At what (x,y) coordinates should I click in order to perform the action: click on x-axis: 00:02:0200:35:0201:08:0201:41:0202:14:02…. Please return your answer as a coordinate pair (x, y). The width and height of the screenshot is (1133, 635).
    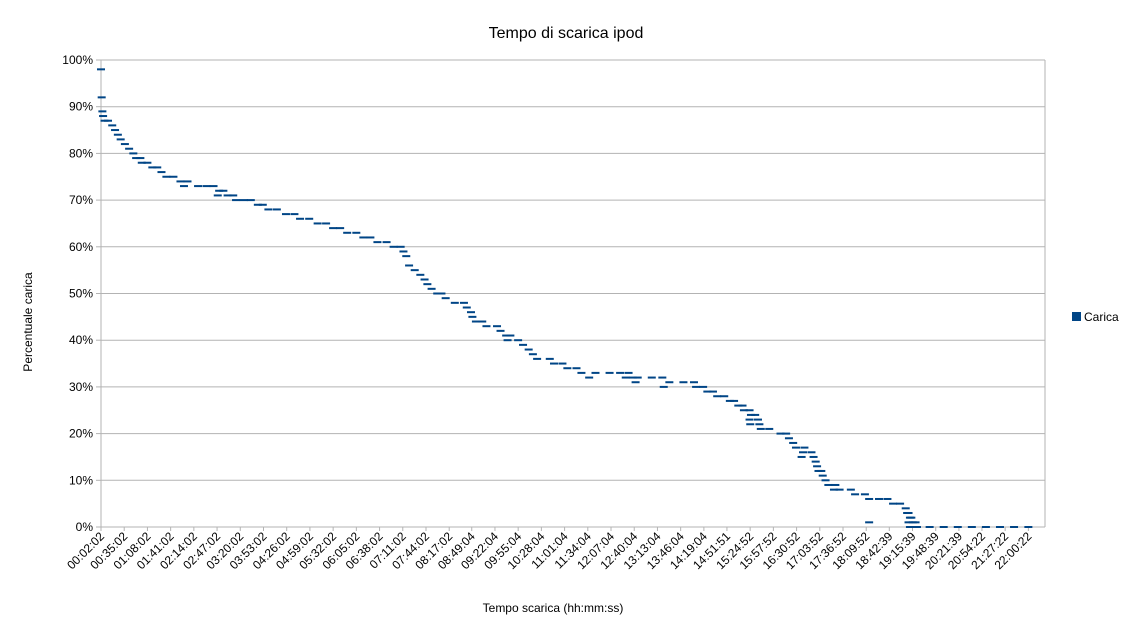
    Looking at the image, I should click on (549, 549).